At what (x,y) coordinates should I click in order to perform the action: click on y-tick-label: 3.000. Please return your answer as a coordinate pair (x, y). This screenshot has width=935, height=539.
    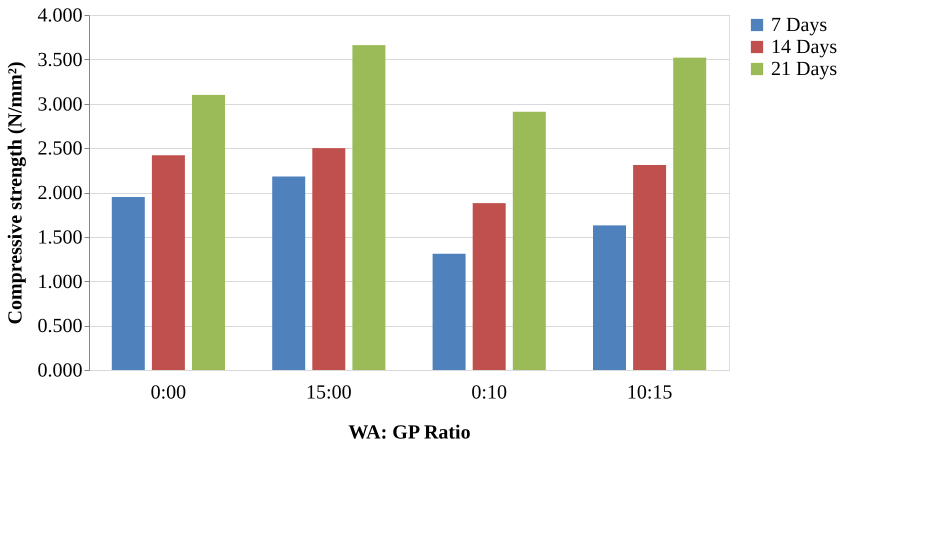
    Looking at the image, I should click on (60, 104).